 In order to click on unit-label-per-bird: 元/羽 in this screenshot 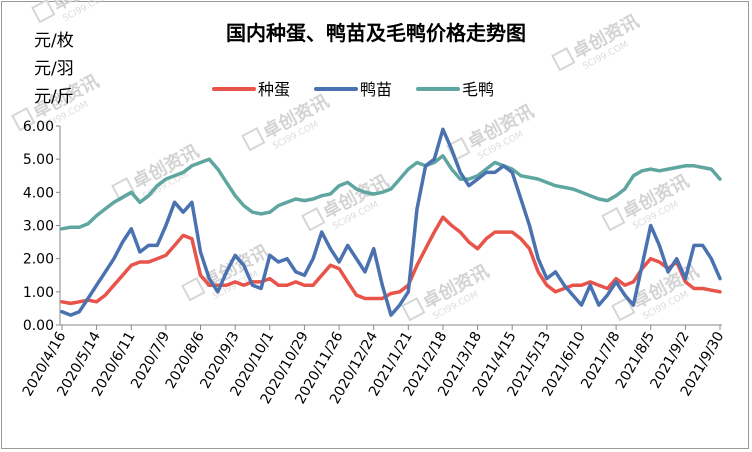, I will do `click(54, 69)`.